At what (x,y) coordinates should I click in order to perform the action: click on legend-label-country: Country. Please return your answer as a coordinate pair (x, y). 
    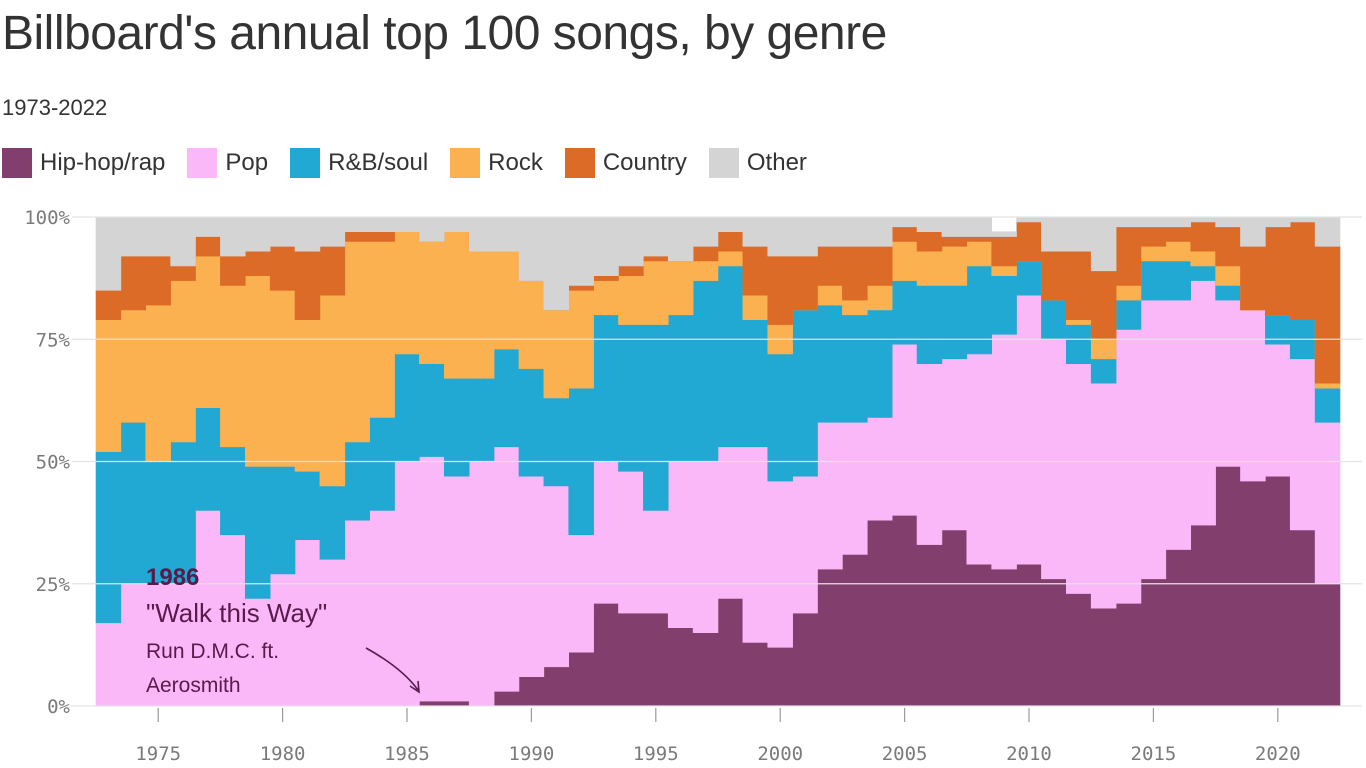
    Looking at the image, I should click on (644, 162).